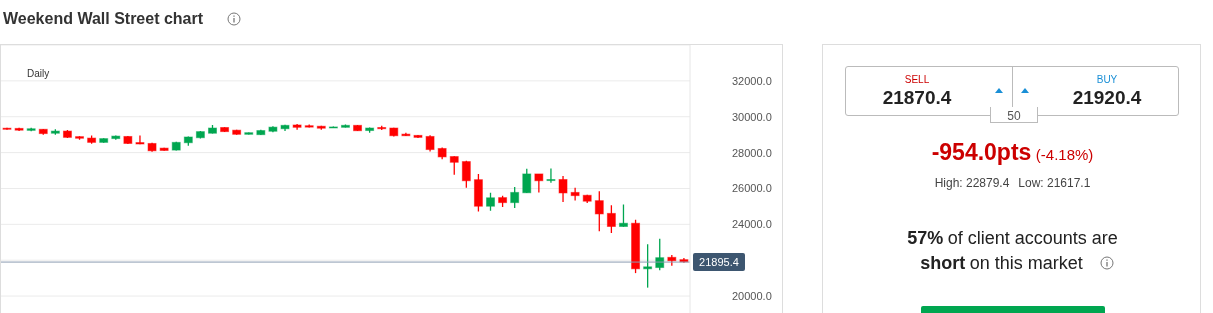  I want to click on text: 50, so click(1014, 116).